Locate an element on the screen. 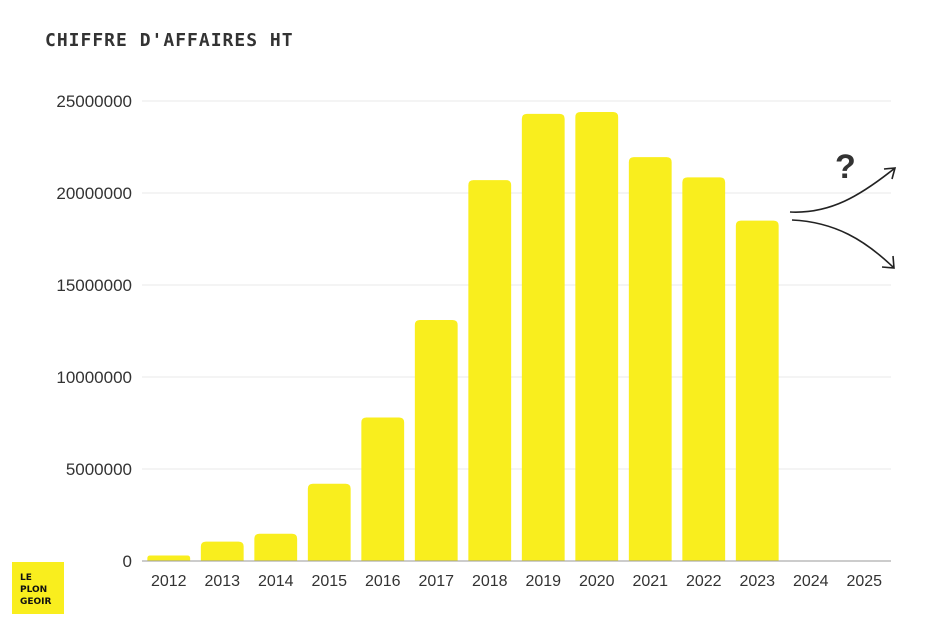 This screenshot has height=625, width=926. x-tick-label: 2018 is located at coordinates (490, 581).